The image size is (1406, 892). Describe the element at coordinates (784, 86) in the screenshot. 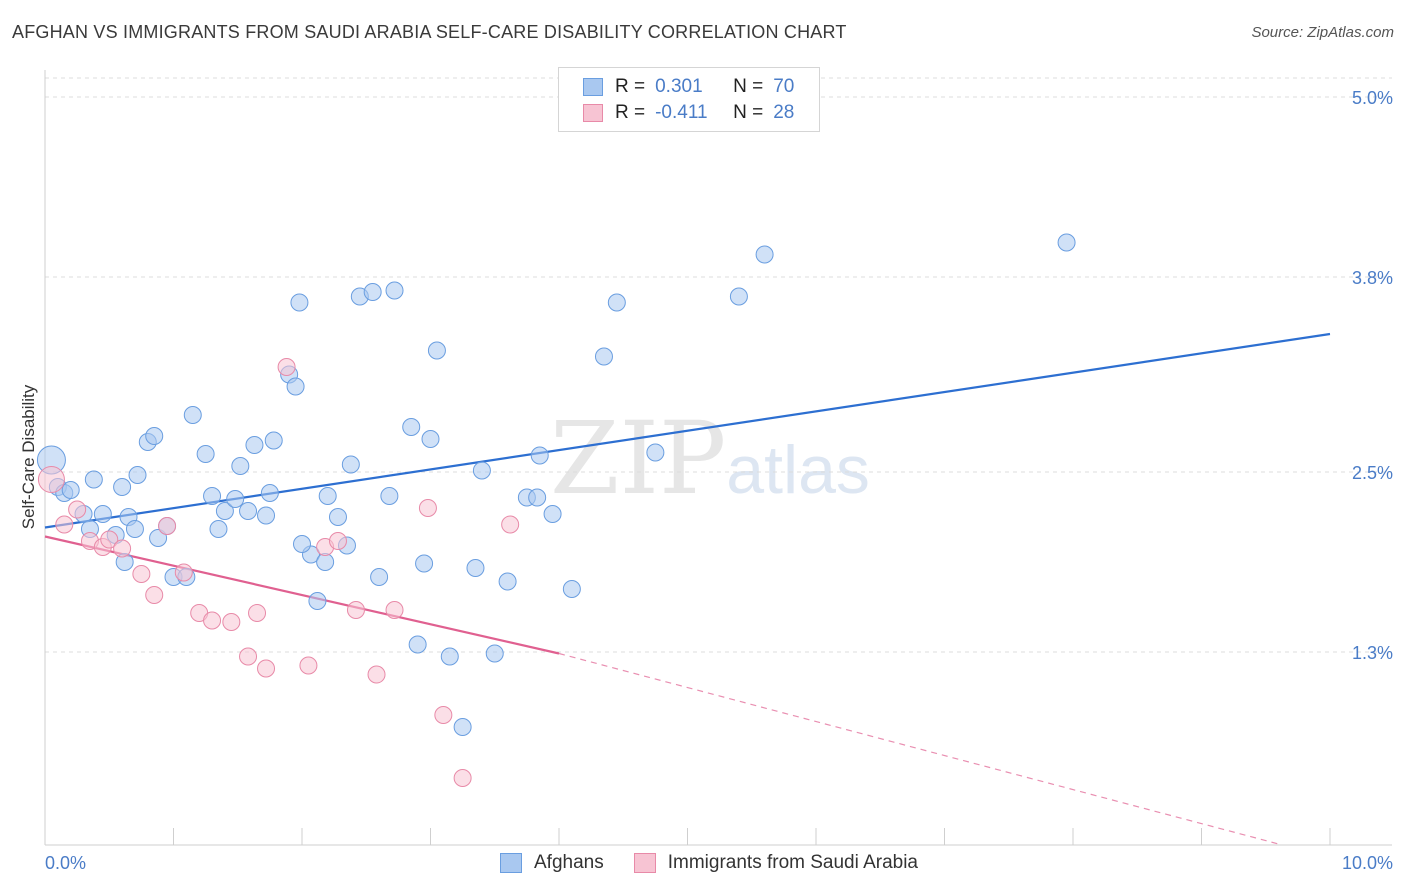

I see `legend-n-value: 70` at that location.